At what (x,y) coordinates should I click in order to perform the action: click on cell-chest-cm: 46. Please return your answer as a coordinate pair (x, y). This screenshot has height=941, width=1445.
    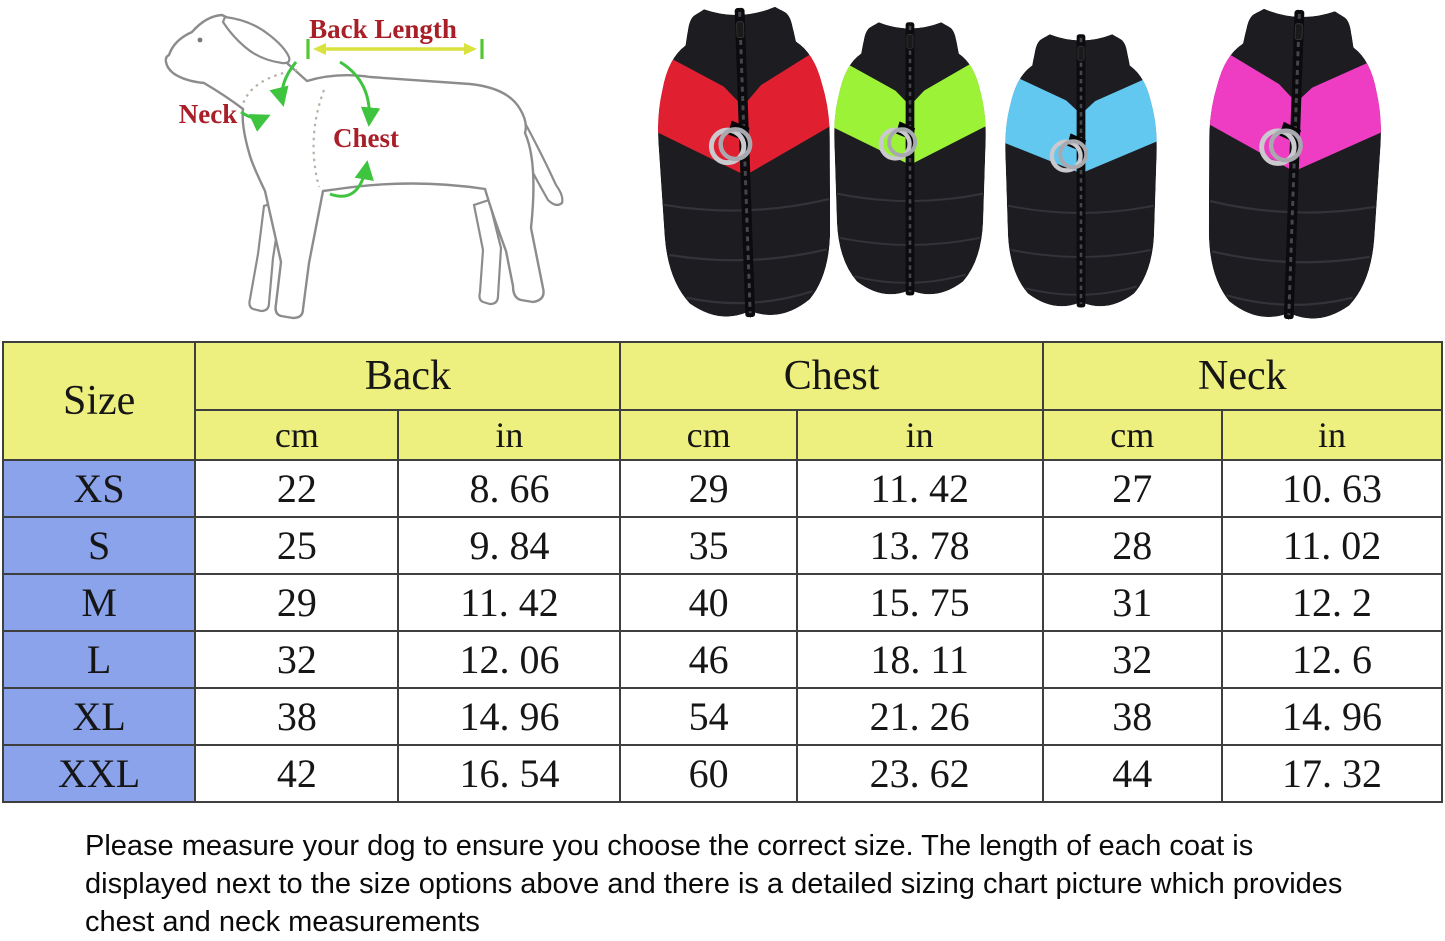
    Looking at the image, I should click on (708, 659).